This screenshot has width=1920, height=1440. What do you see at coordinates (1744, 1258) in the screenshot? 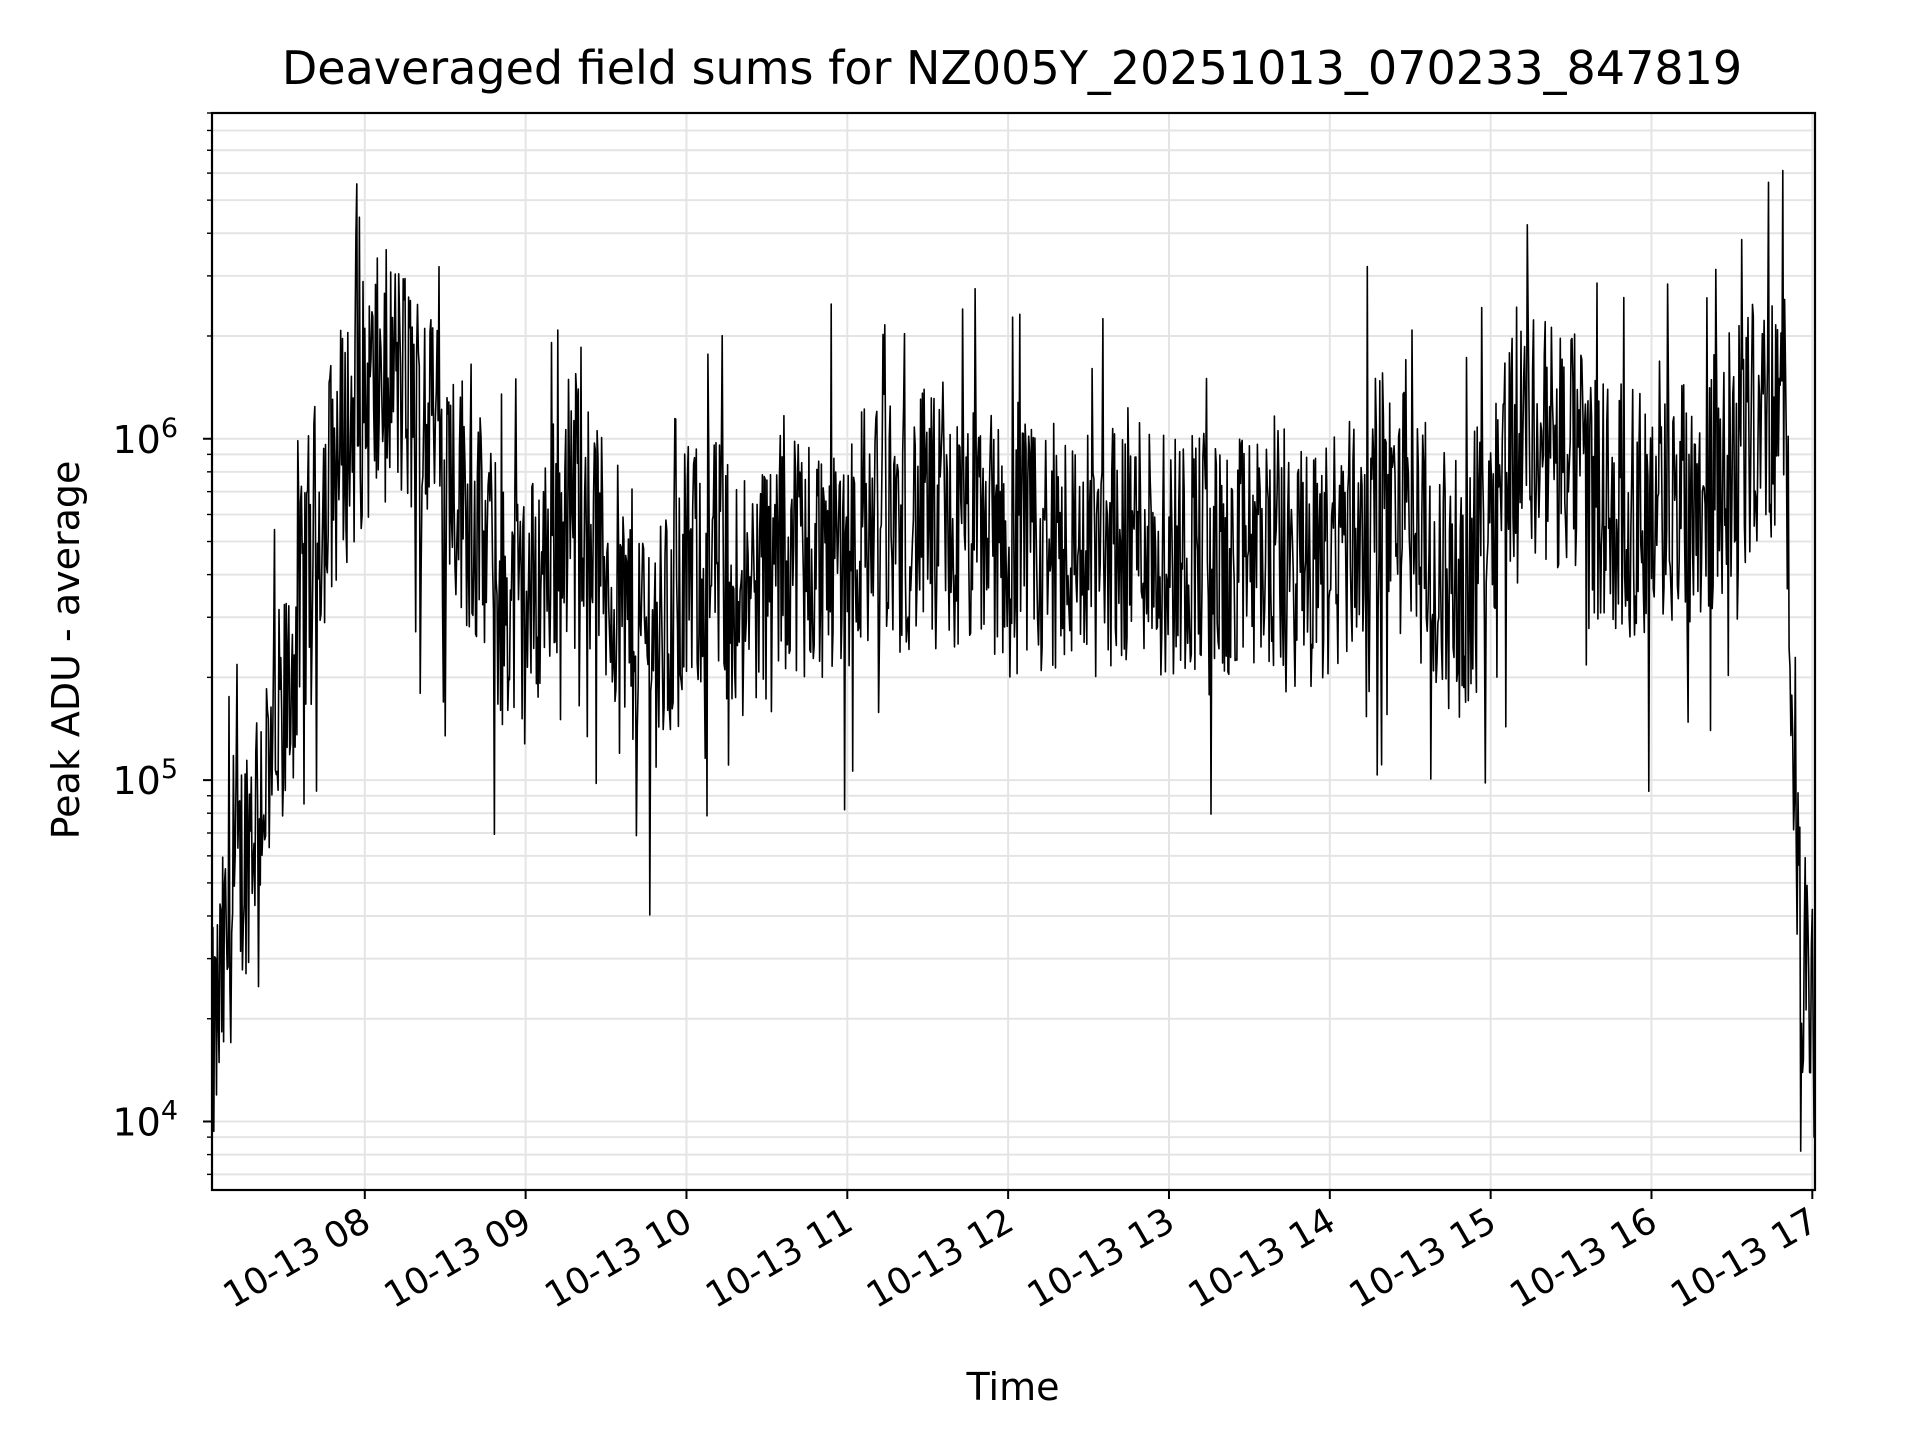
I see `x-tick-label: 10-13 17` at bounding box center [1744, 1258].